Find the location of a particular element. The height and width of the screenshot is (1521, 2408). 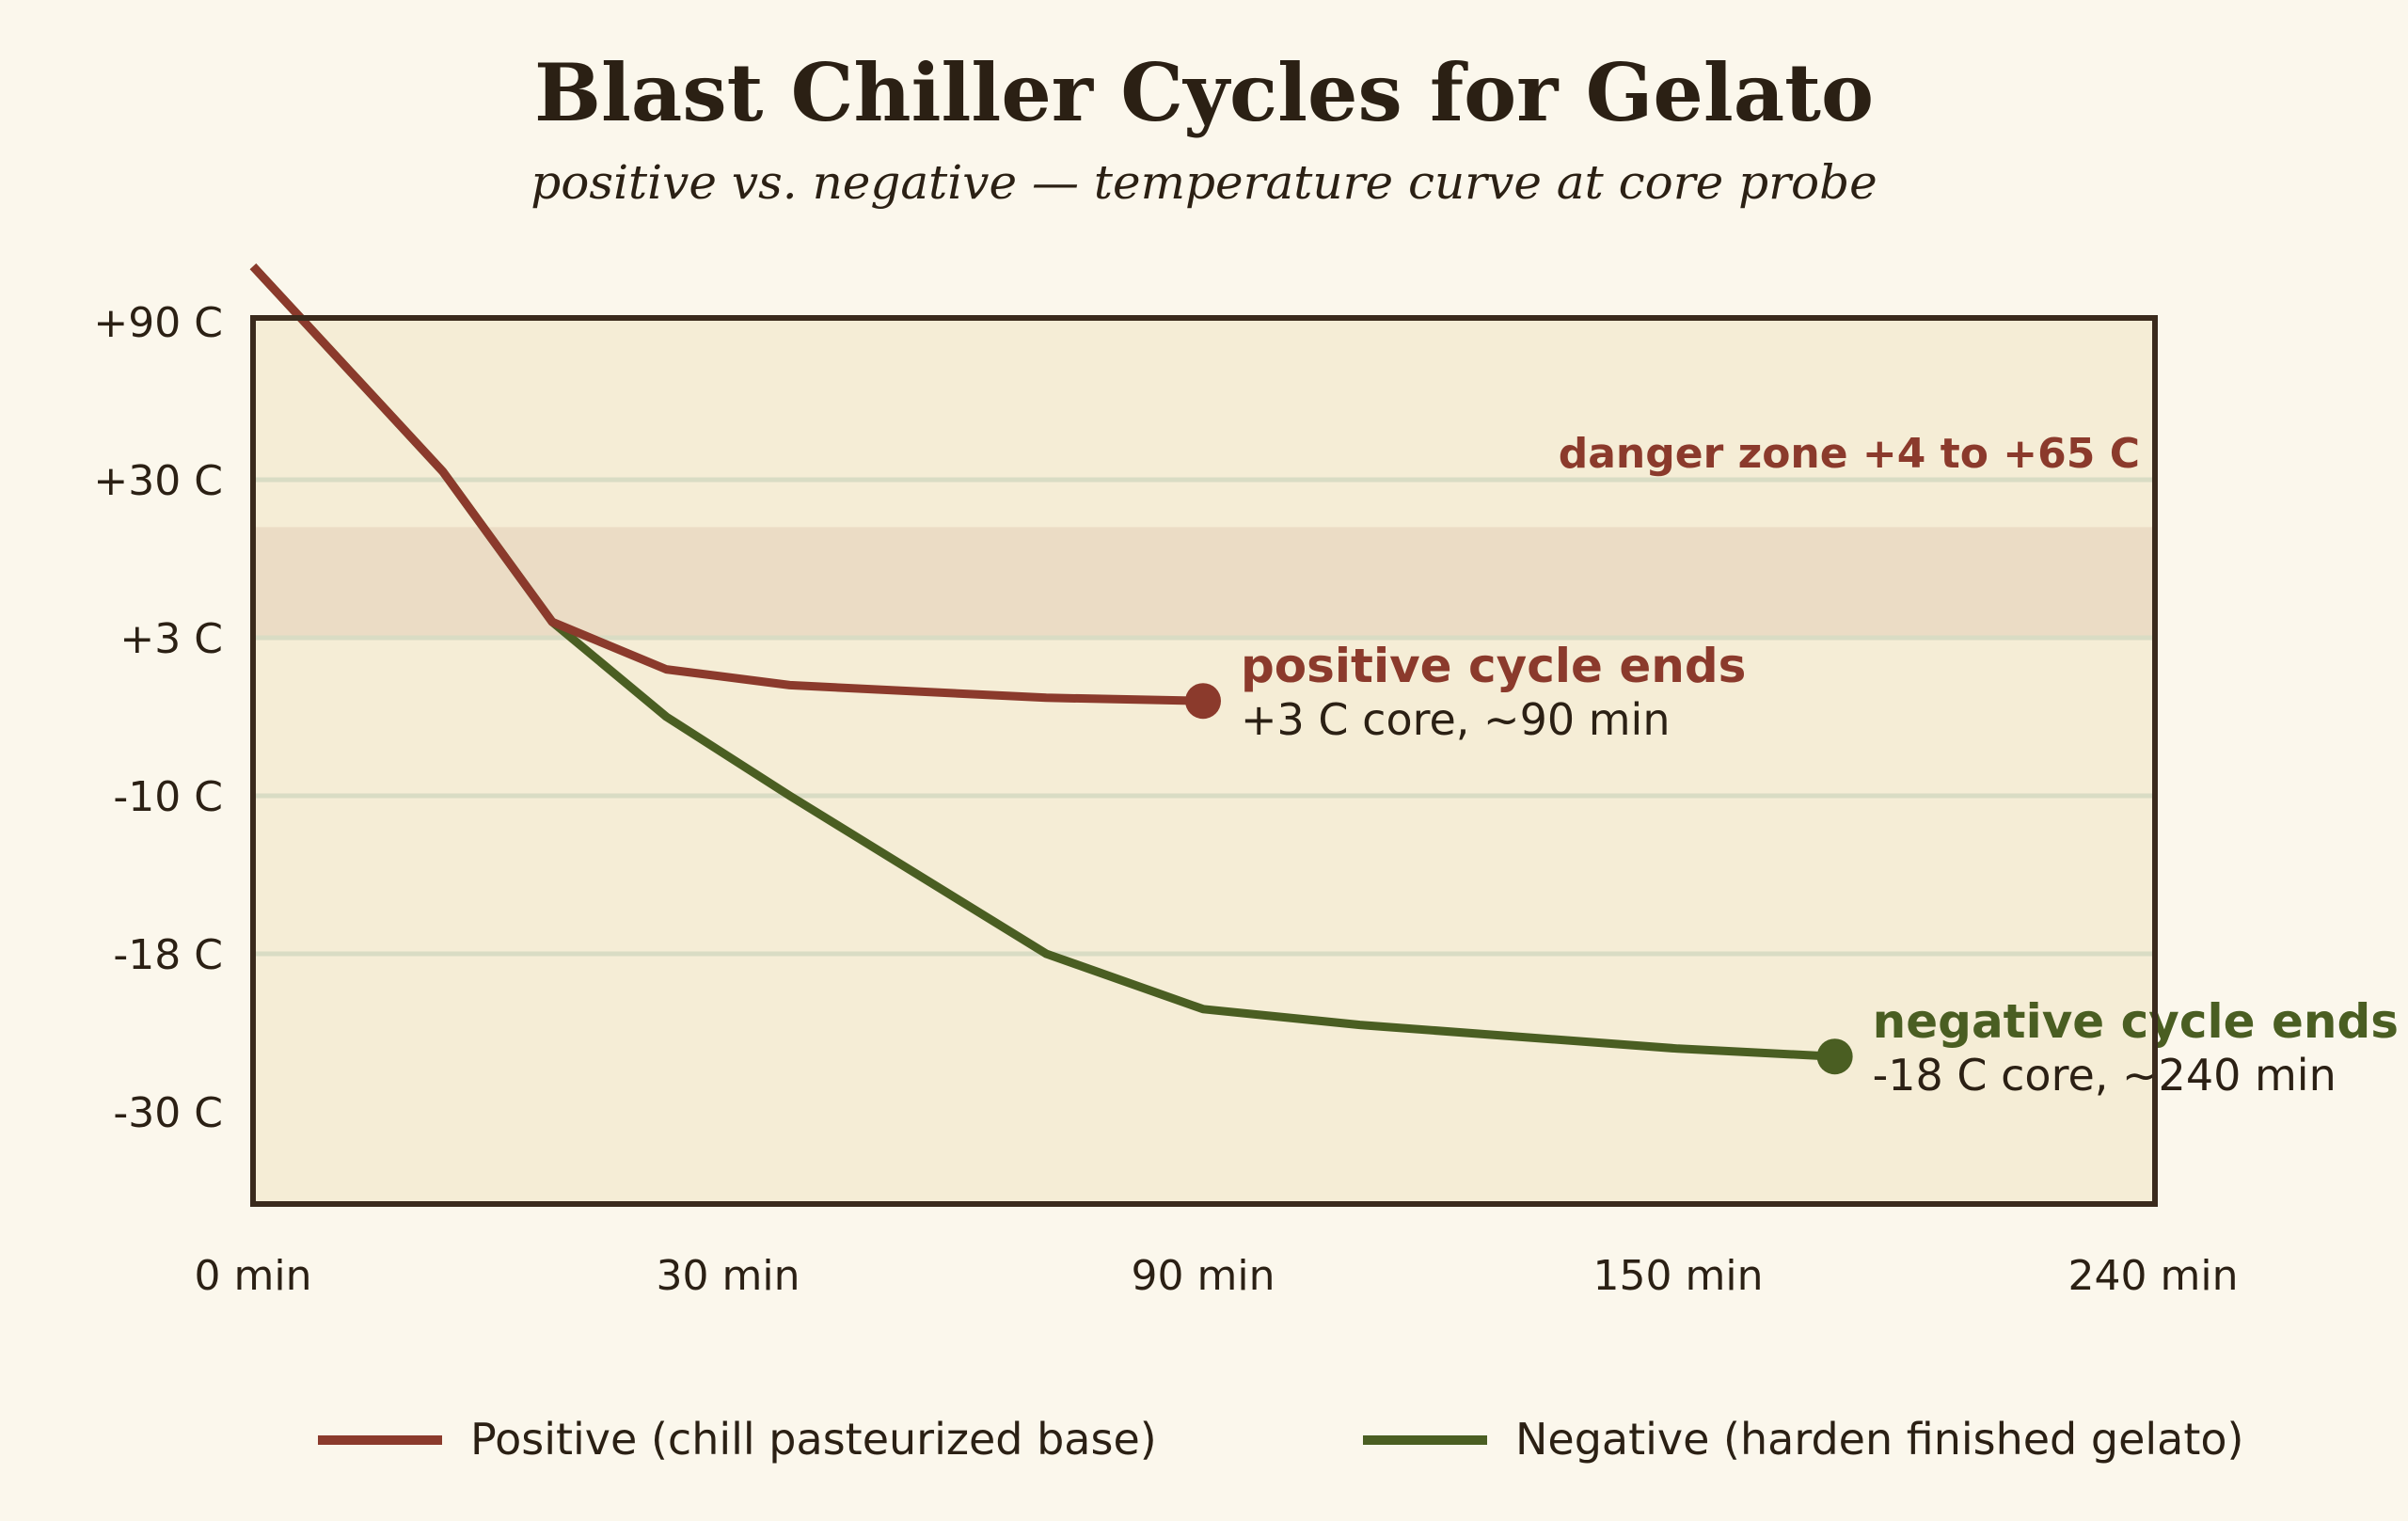

y-tick-label: +90 C is located at coordinates (158, 323).